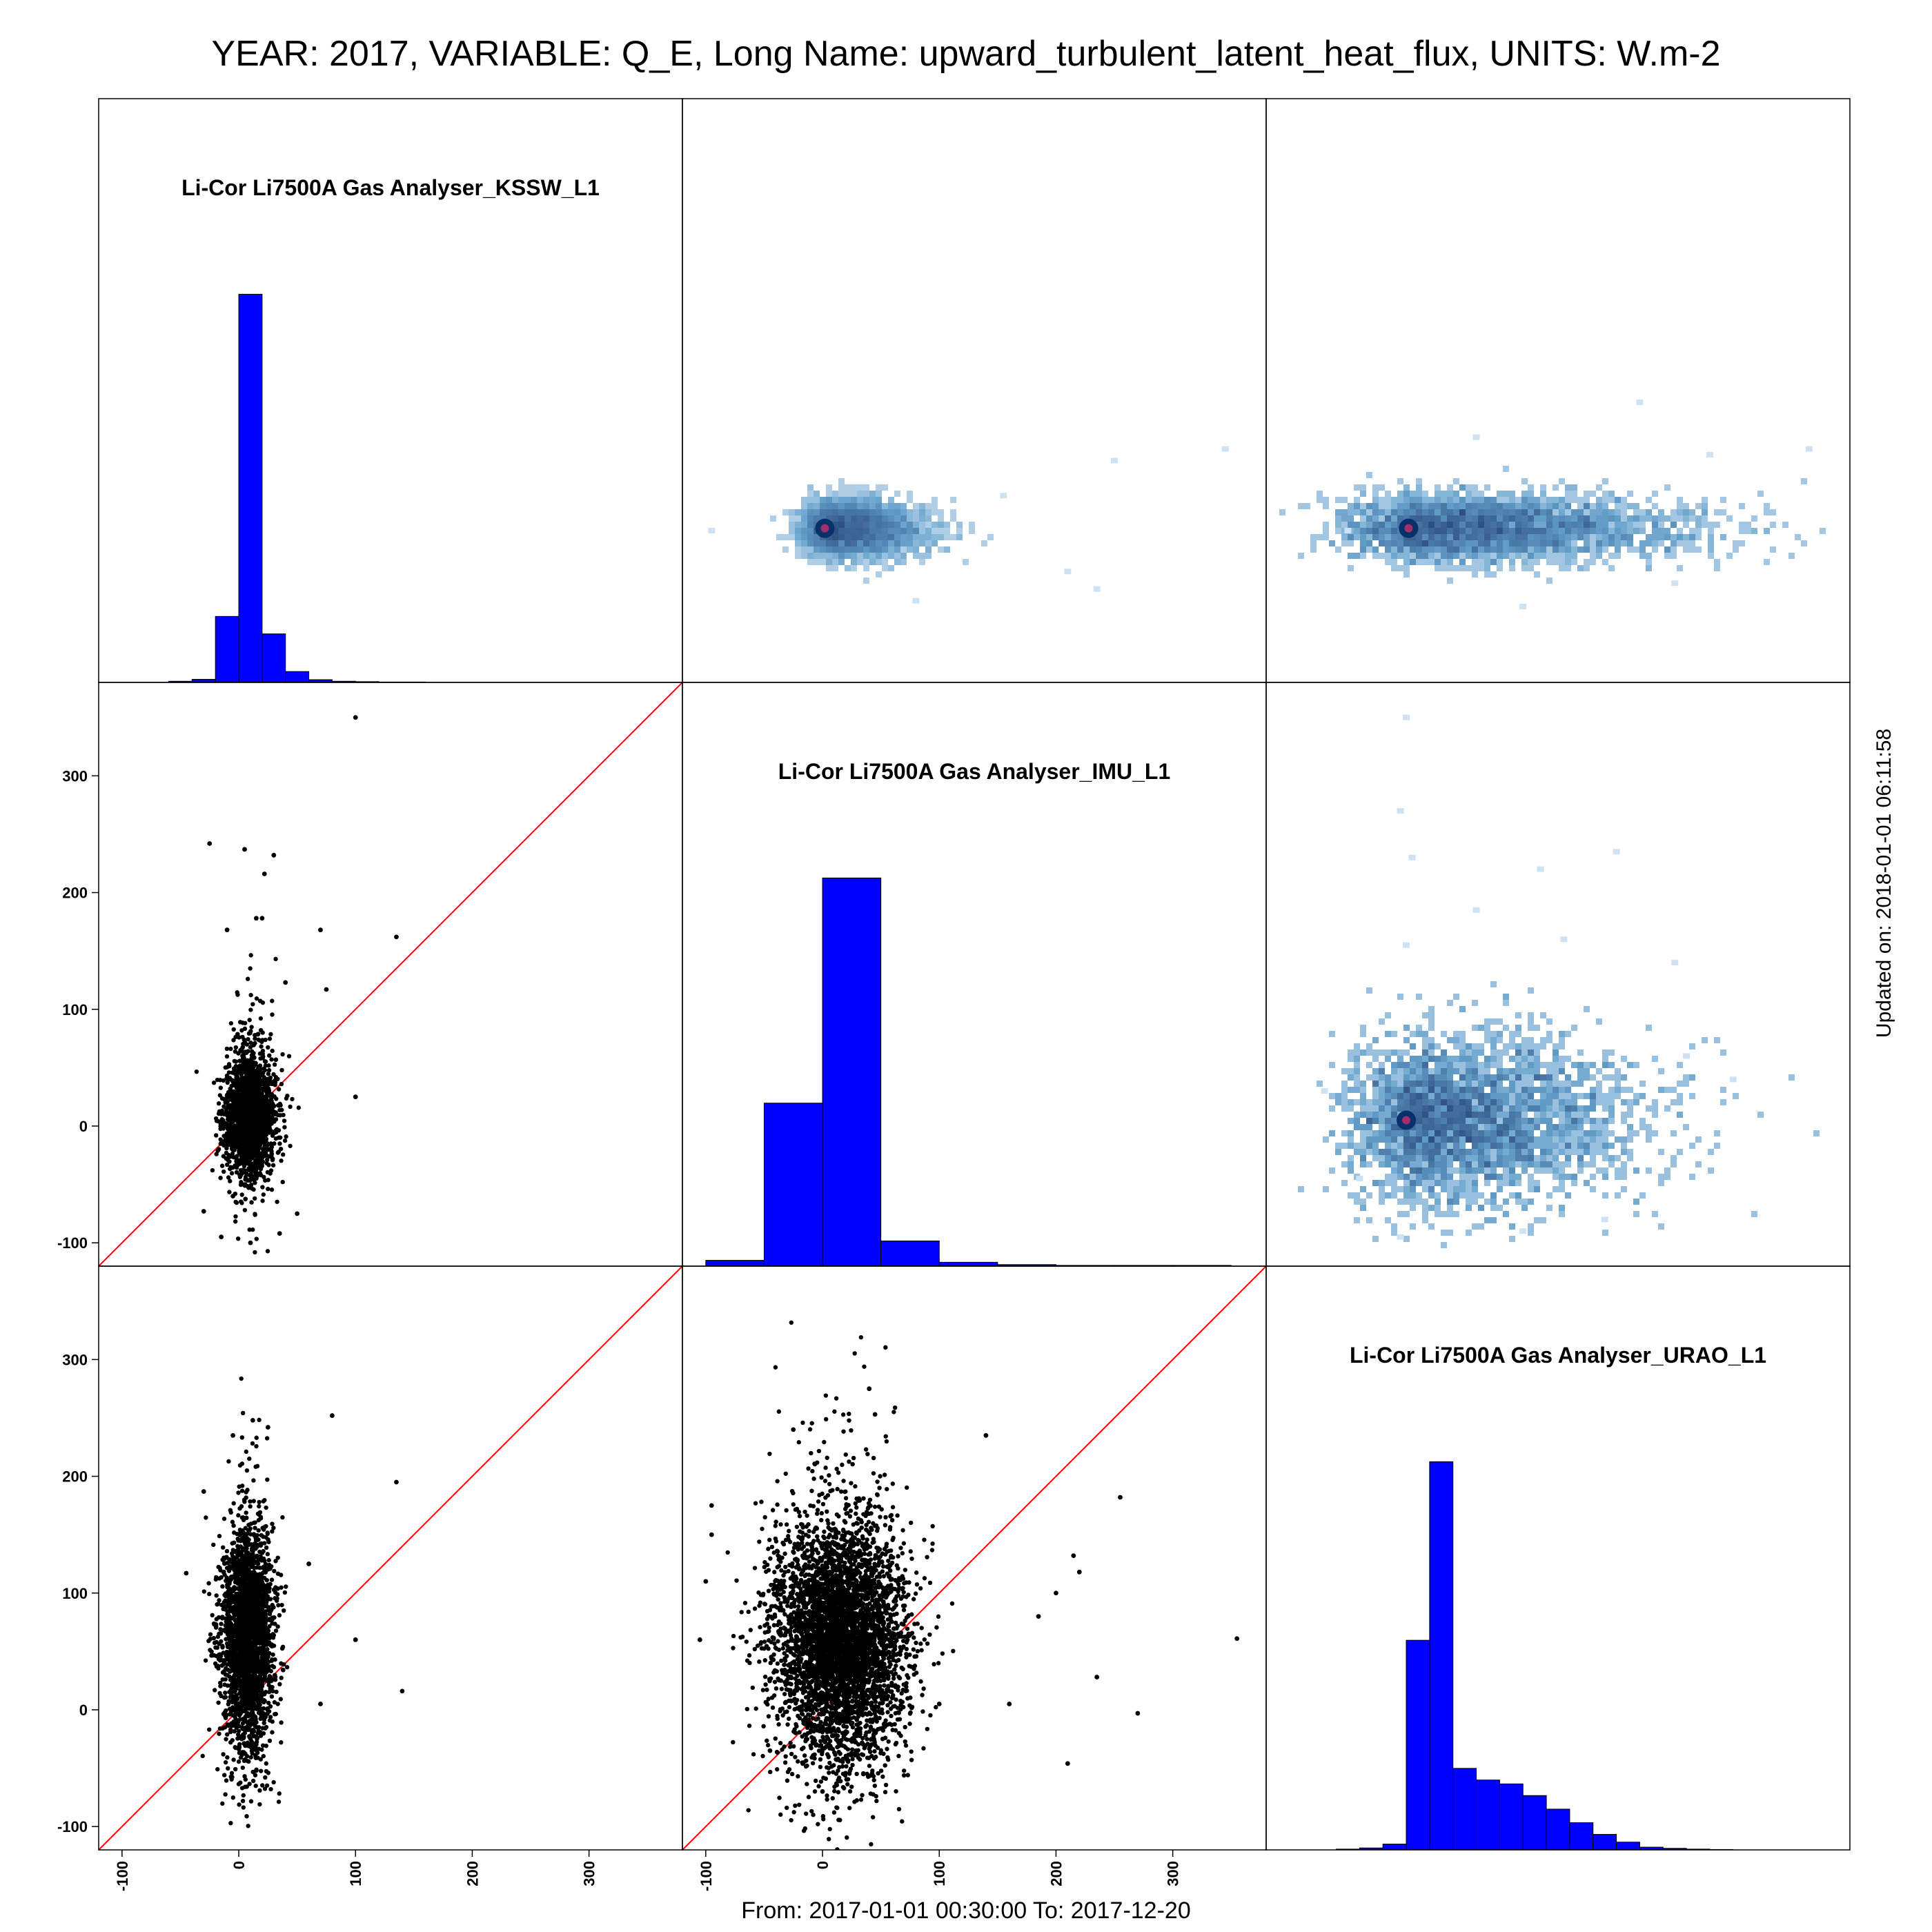 The height and width of the screenshot is (1932, 1932). Describe the element at coordinates (1884, 883) in the screenshot. I see `updated-on-label: Updated on: 2018-01-01 06:11:58` at that location.